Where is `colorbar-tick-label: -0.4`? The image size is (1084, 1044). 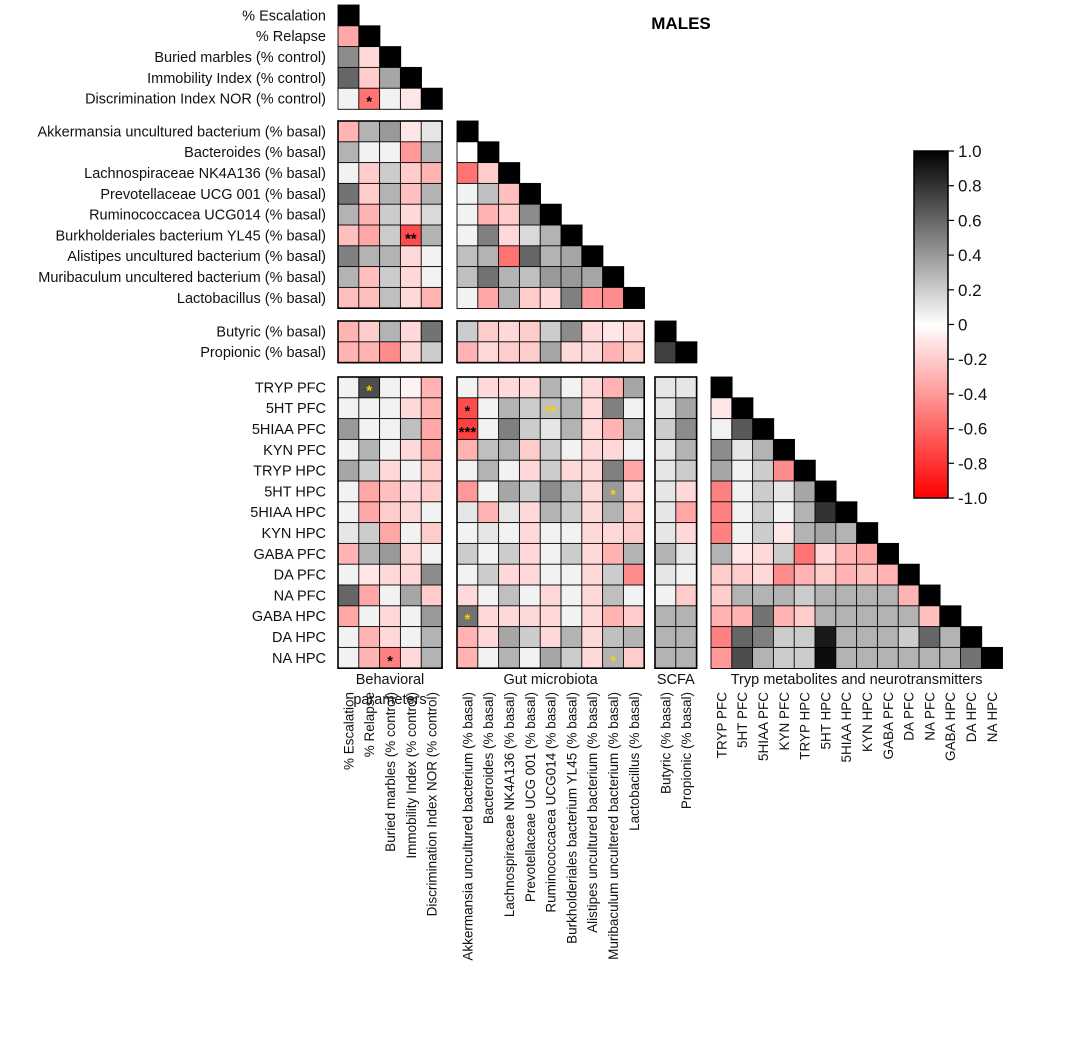
colorbar-tick-label: -0.4 is located at coordinates (972, 394).